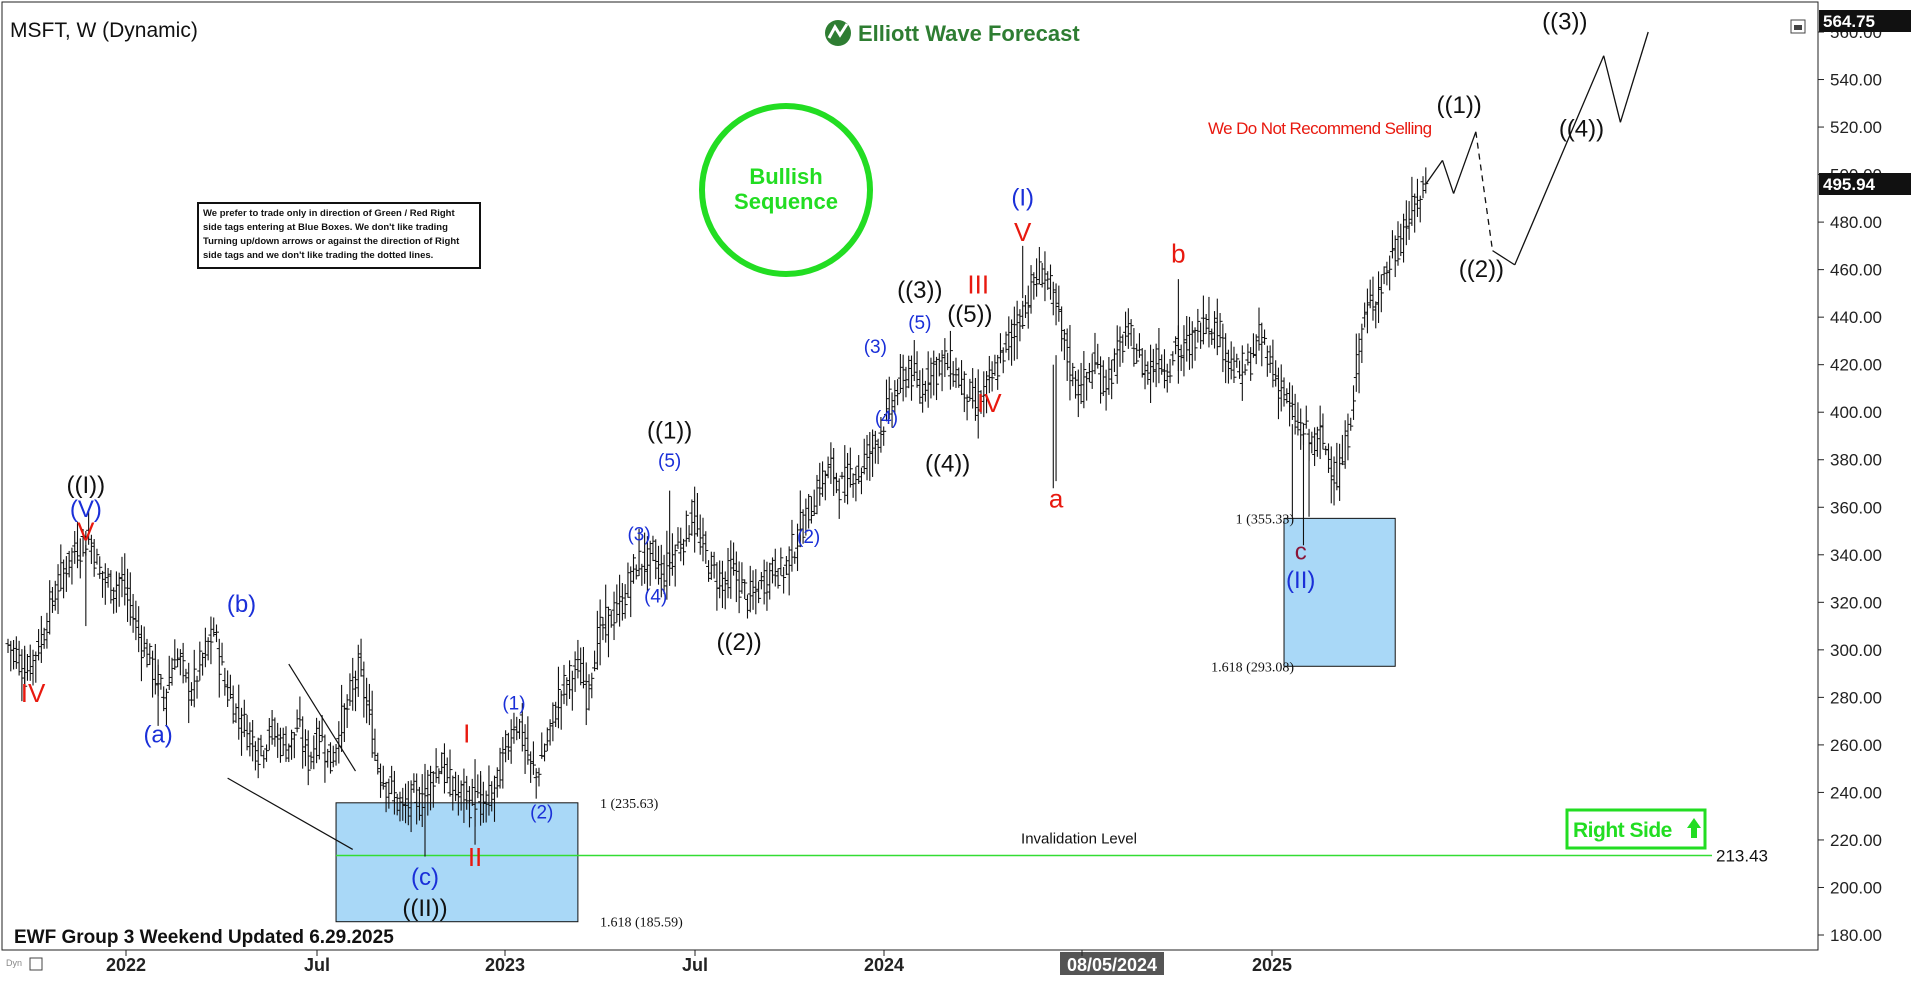  Describe the element at coordinates (290, 813) in the screenshot. I see `channel-line-lower` at that location.